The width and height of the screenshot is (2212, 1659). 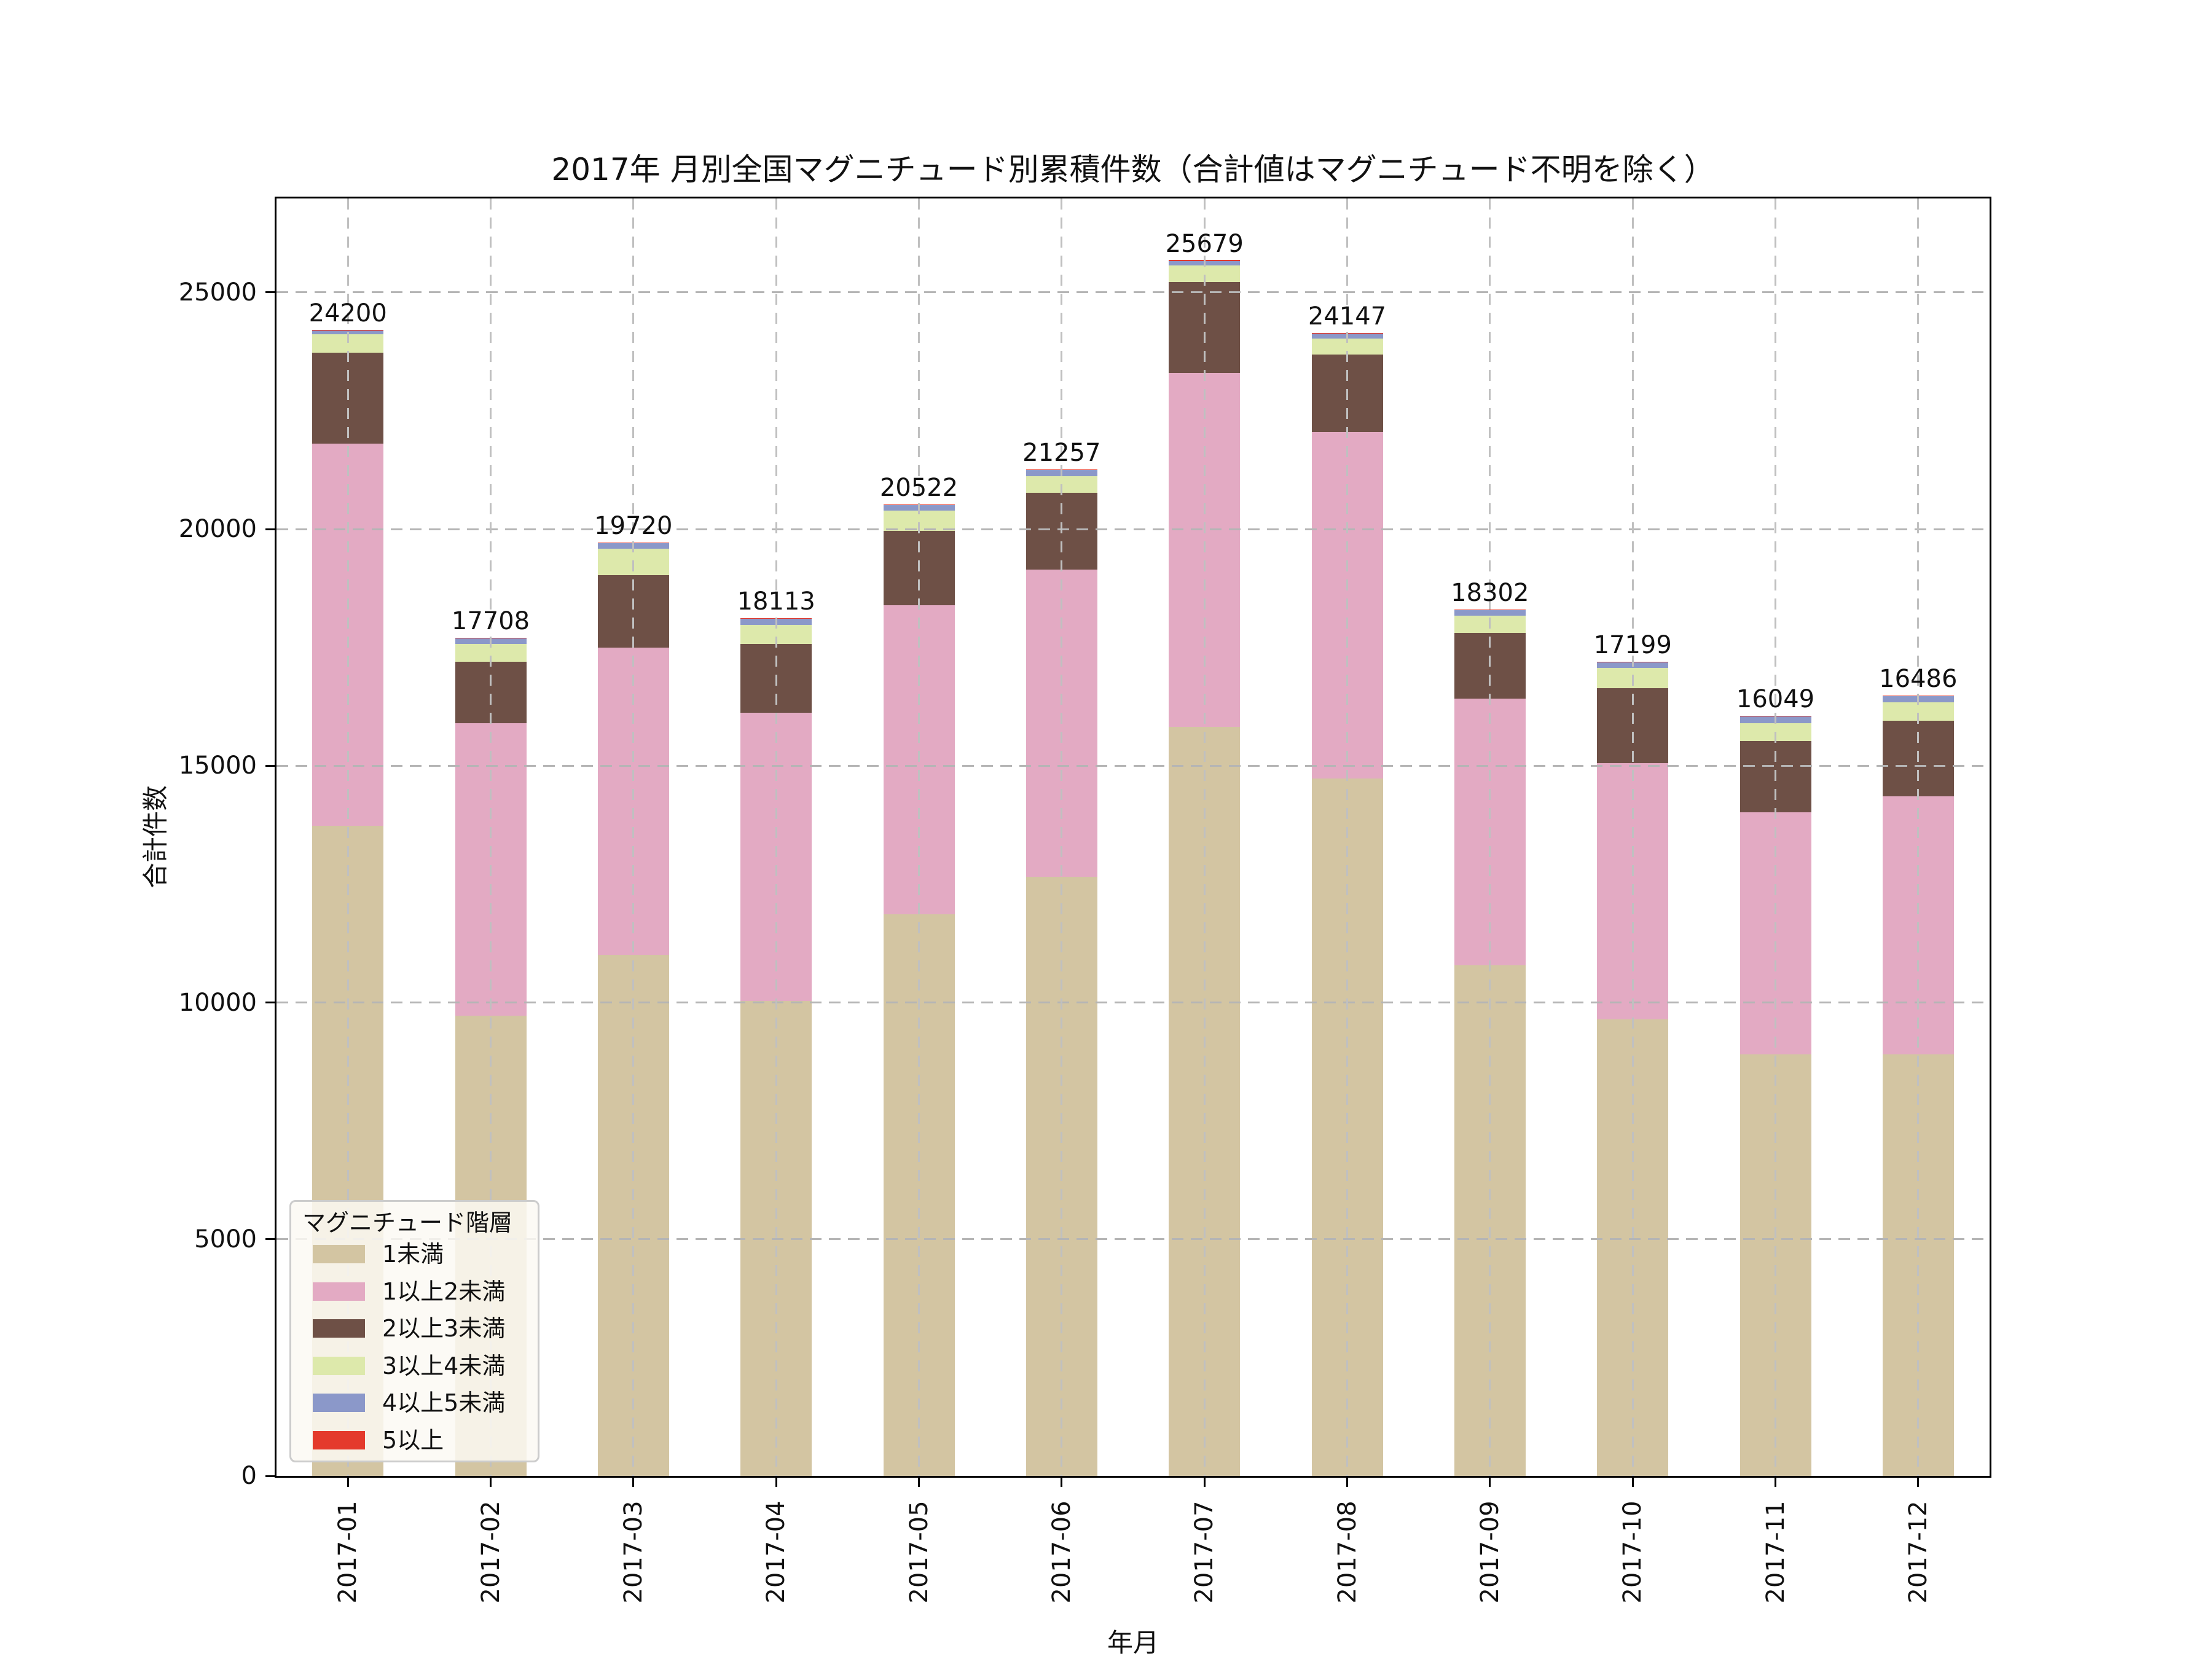 What do you see at coordinates (217, 529) in the screenshot?
I see `y-tick-label: 20000` at bounding box center [217, 529].